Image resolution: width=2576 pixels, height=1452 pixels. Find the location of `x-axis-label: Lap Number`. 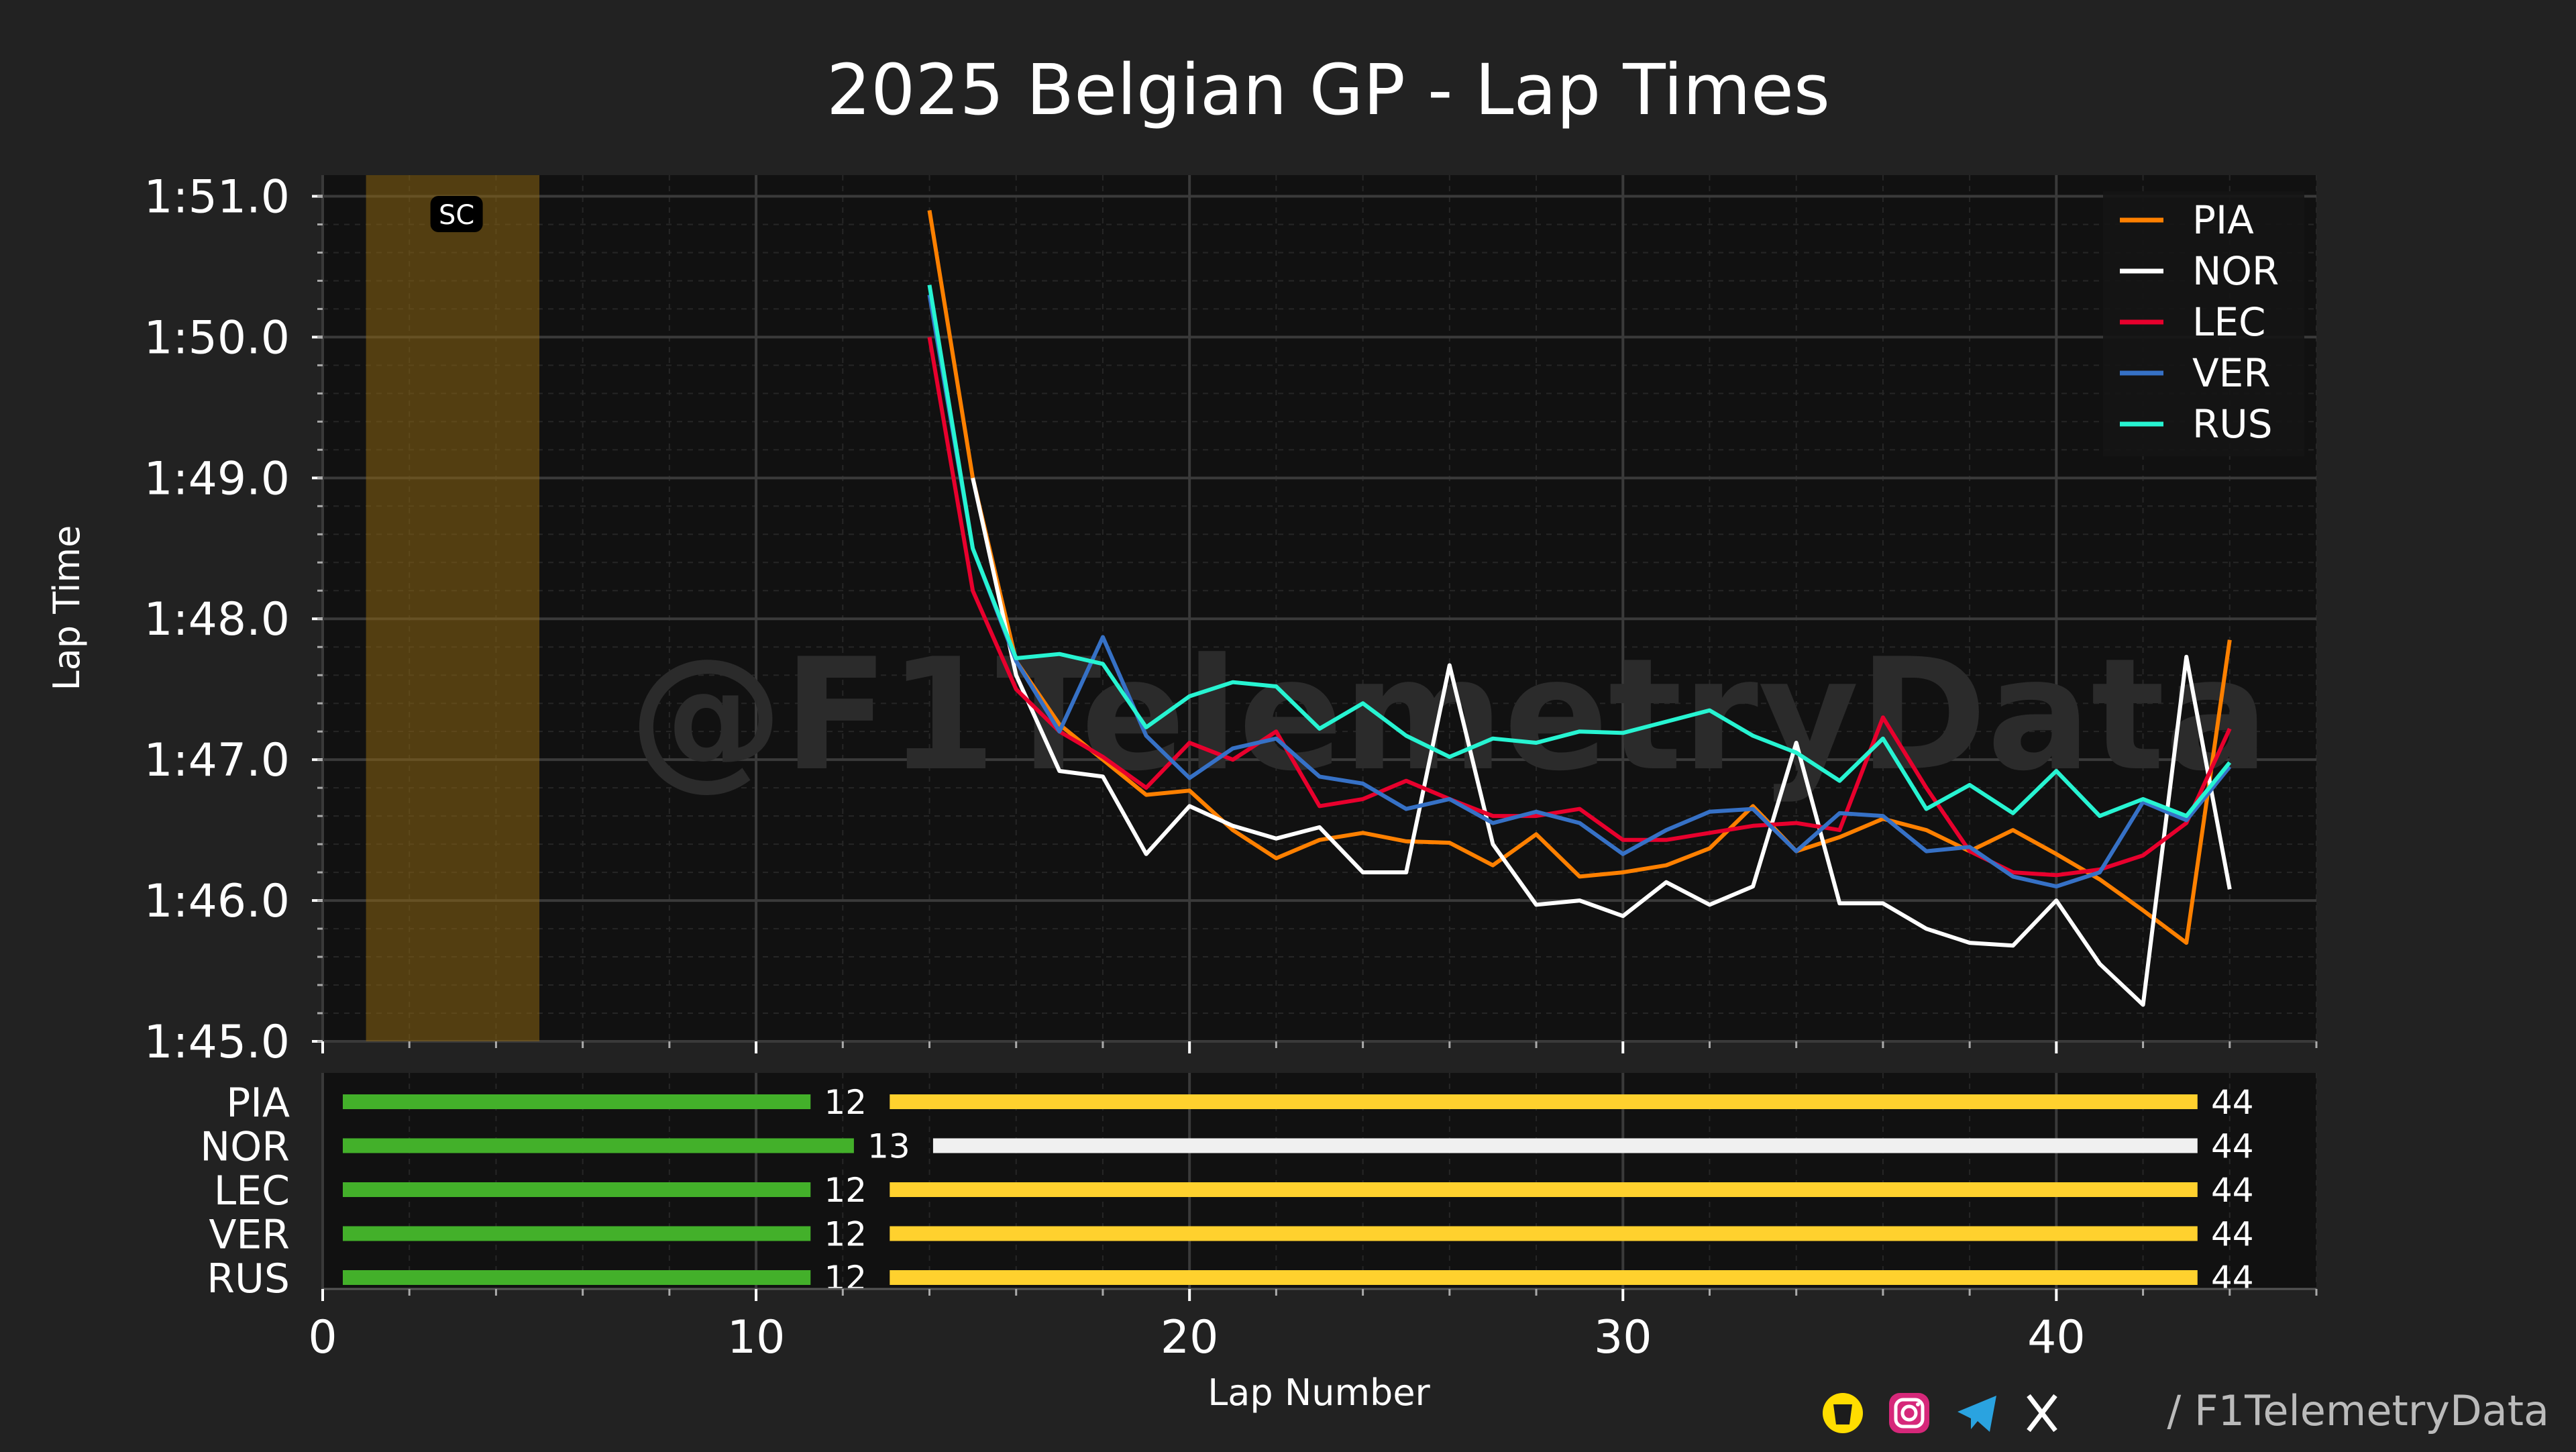

x-axis-label: Lap Number is located at coordinates (1319, 1393).